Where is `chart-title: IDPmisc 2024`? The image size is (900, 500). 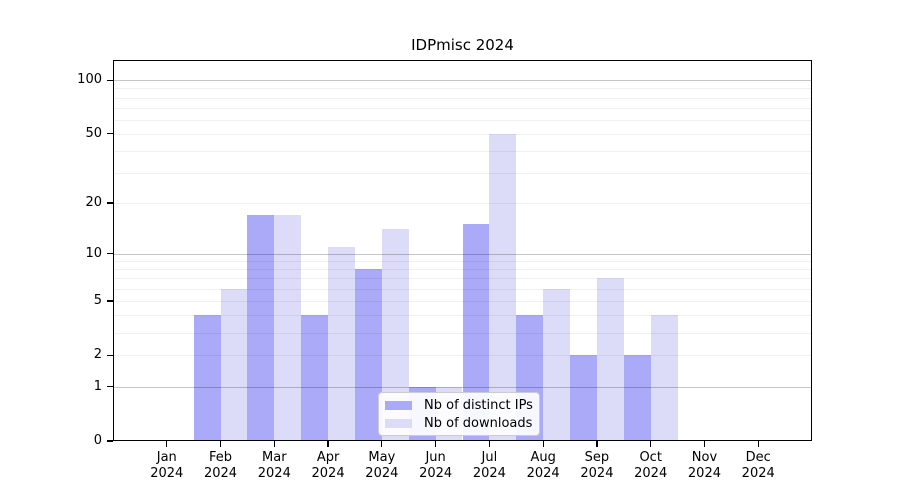
chart-title: IDPmisc 2024 is located at coordinates (462, 45).